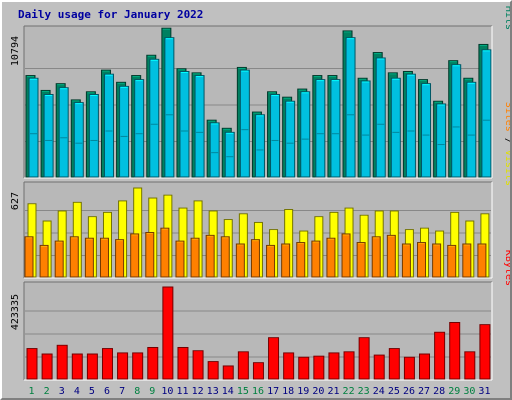 The image size is (512, 400). What do you see at coordinates (506, 117) in the screenshot?
I see `legend-part: Sites` at bounding box center [506, 117].